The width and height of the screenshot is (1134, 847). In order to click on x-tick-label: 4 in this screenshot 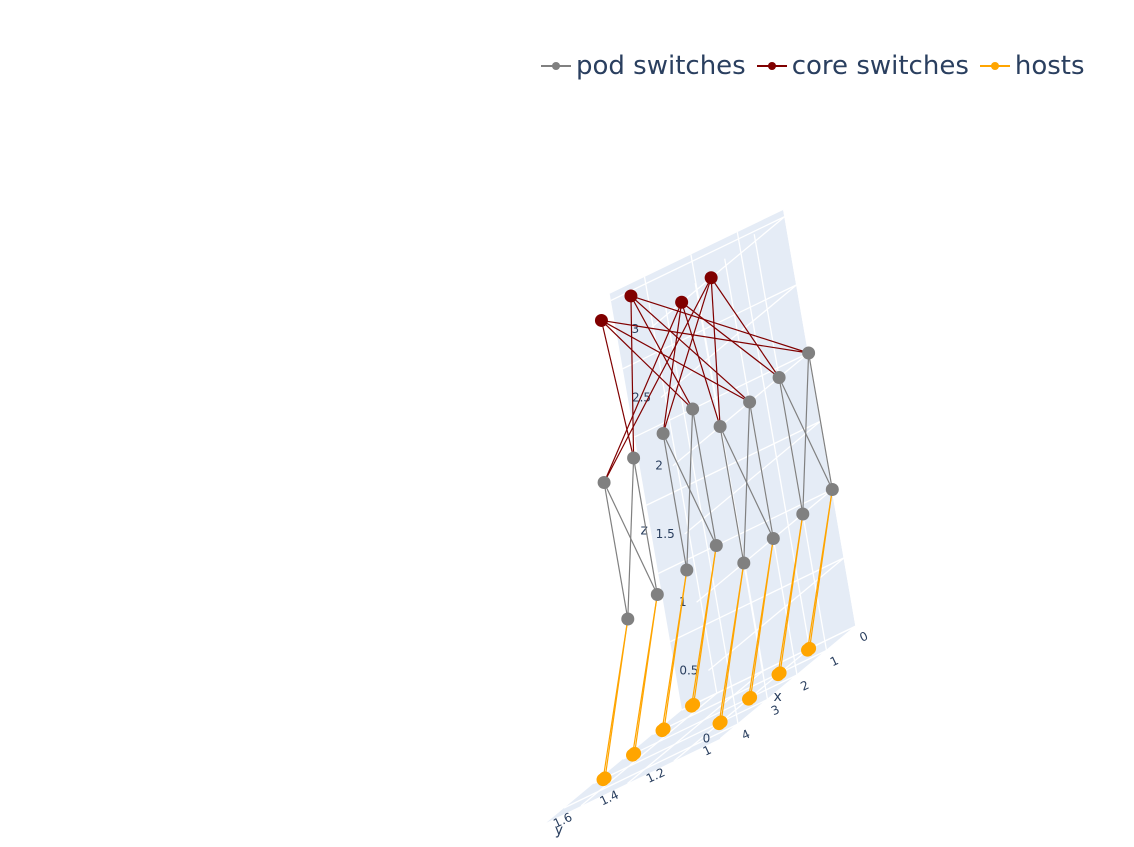, I will do `click(745, 735)`.